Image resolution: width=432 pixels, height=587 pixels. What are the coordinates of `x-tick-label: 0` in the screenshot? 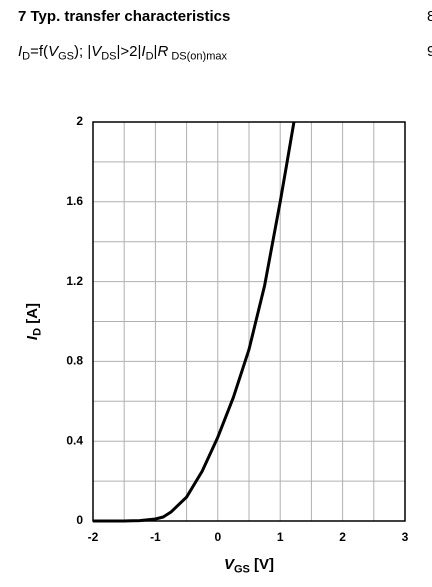 It's located at (217, 537).